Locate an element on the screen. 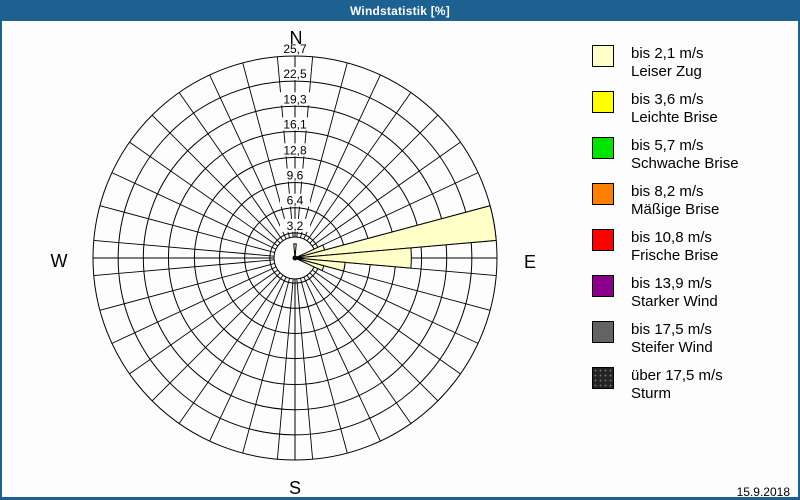 The image size is (800, 500). compass-label-west: W is located at coordinates (59, 261).